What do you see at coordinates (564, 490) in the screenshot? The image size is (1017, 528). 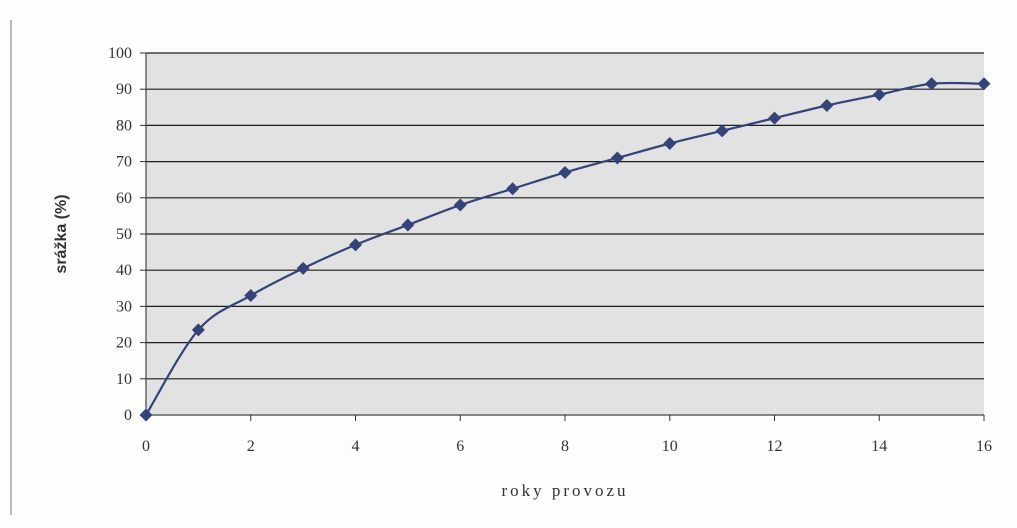 I see `x-axis-label: roky provozu` at bounding box center [564, 490].